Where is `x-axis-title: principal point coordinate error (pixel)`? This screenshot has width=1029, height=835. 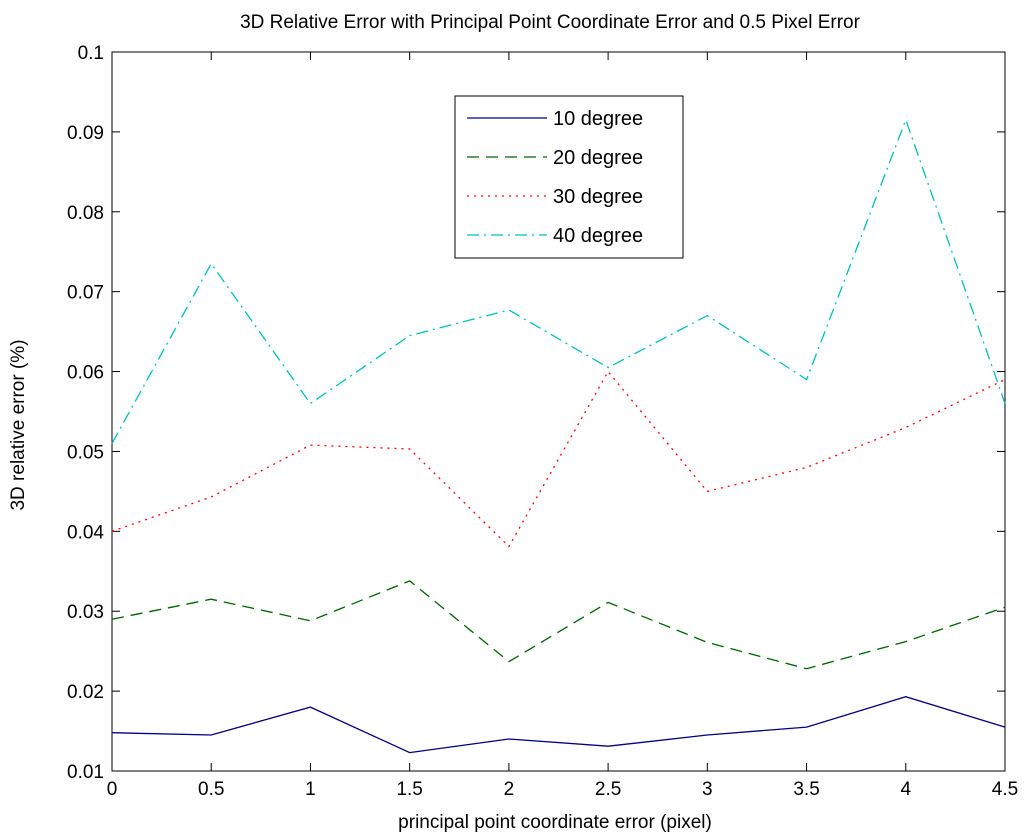
x-axis-title: principal point coordinate error (pixel) is located at coordinates (555, 822).